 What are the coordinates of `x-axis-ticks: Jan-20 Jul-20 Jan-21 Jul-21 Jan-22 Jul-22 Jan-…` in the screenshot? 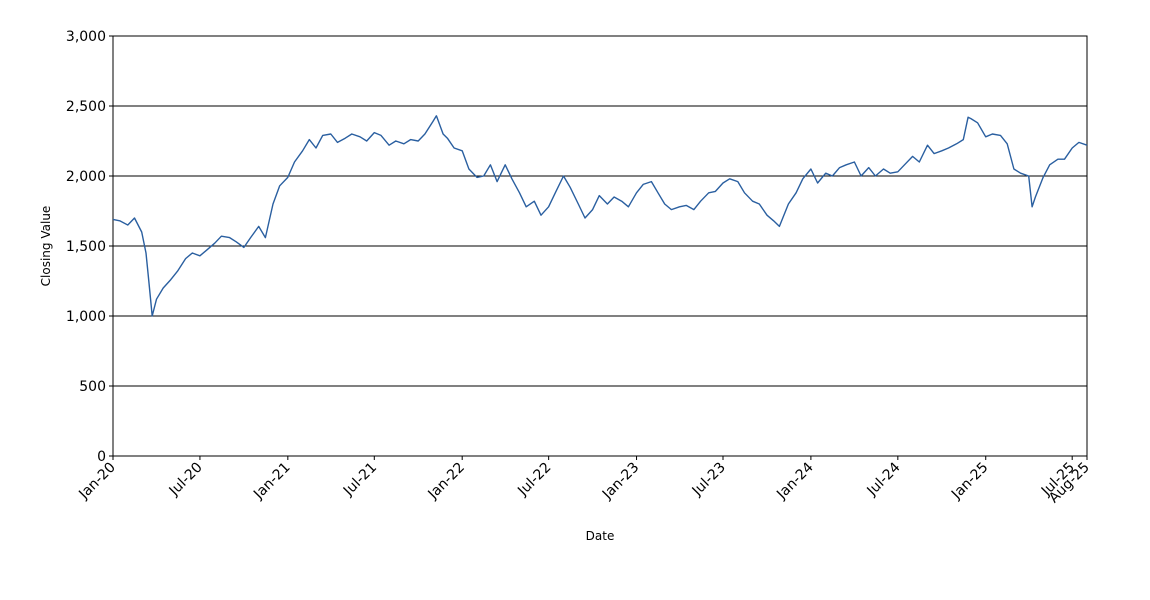 It's located at (584, 481).